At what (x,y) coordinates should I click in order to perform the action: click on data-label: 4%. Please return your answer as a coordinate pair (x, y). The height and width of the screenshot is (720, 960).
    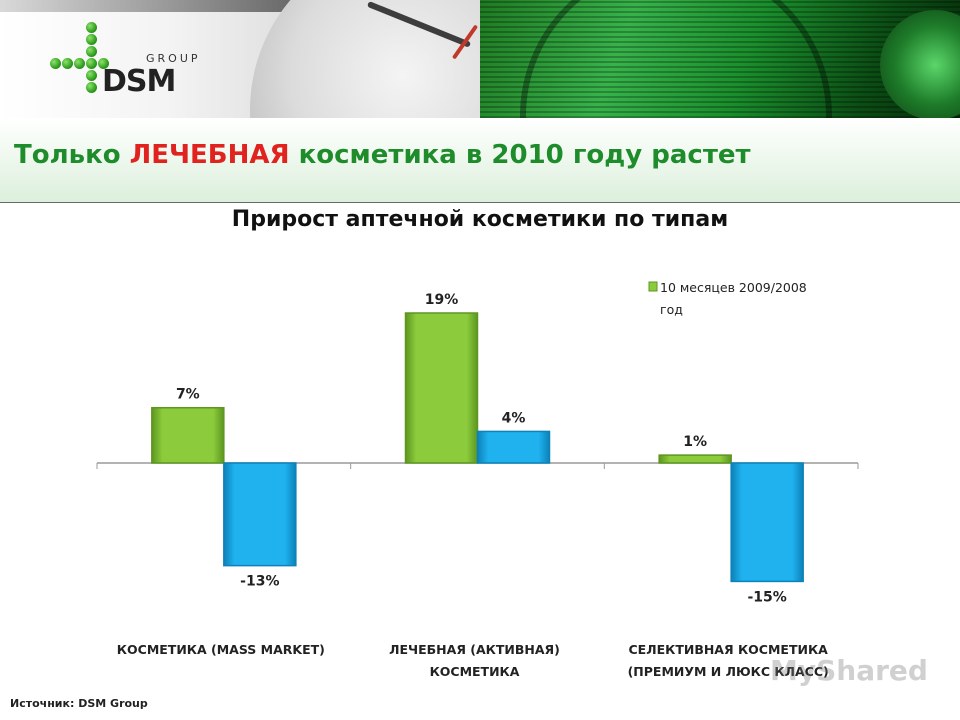
    Looking at the image, I should click on (514, 418).